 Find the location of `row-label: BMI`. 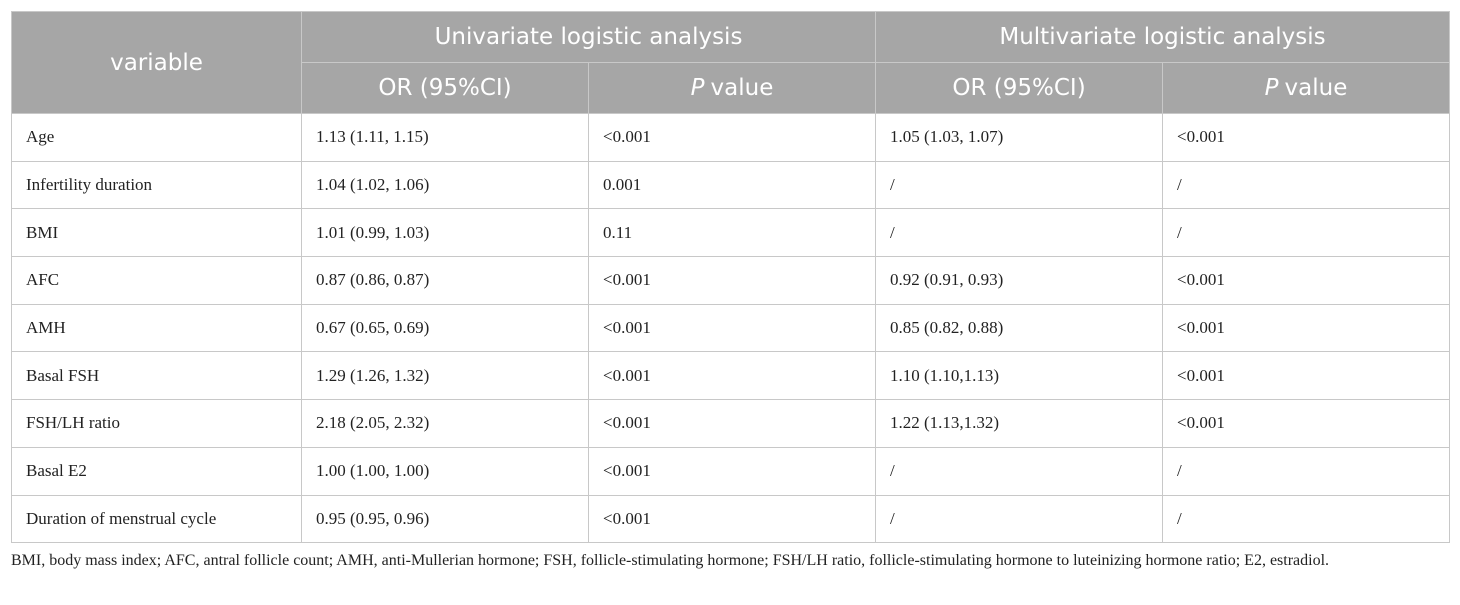

row-label: BMI is located at coordinates (156, 233).